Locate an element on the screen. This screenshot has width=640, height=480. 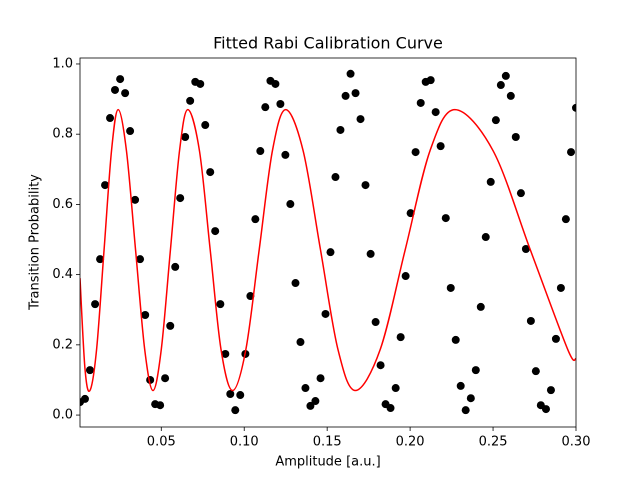
x-axis-label: Amplitude [a.u.] is located at coordinates (327, 462).